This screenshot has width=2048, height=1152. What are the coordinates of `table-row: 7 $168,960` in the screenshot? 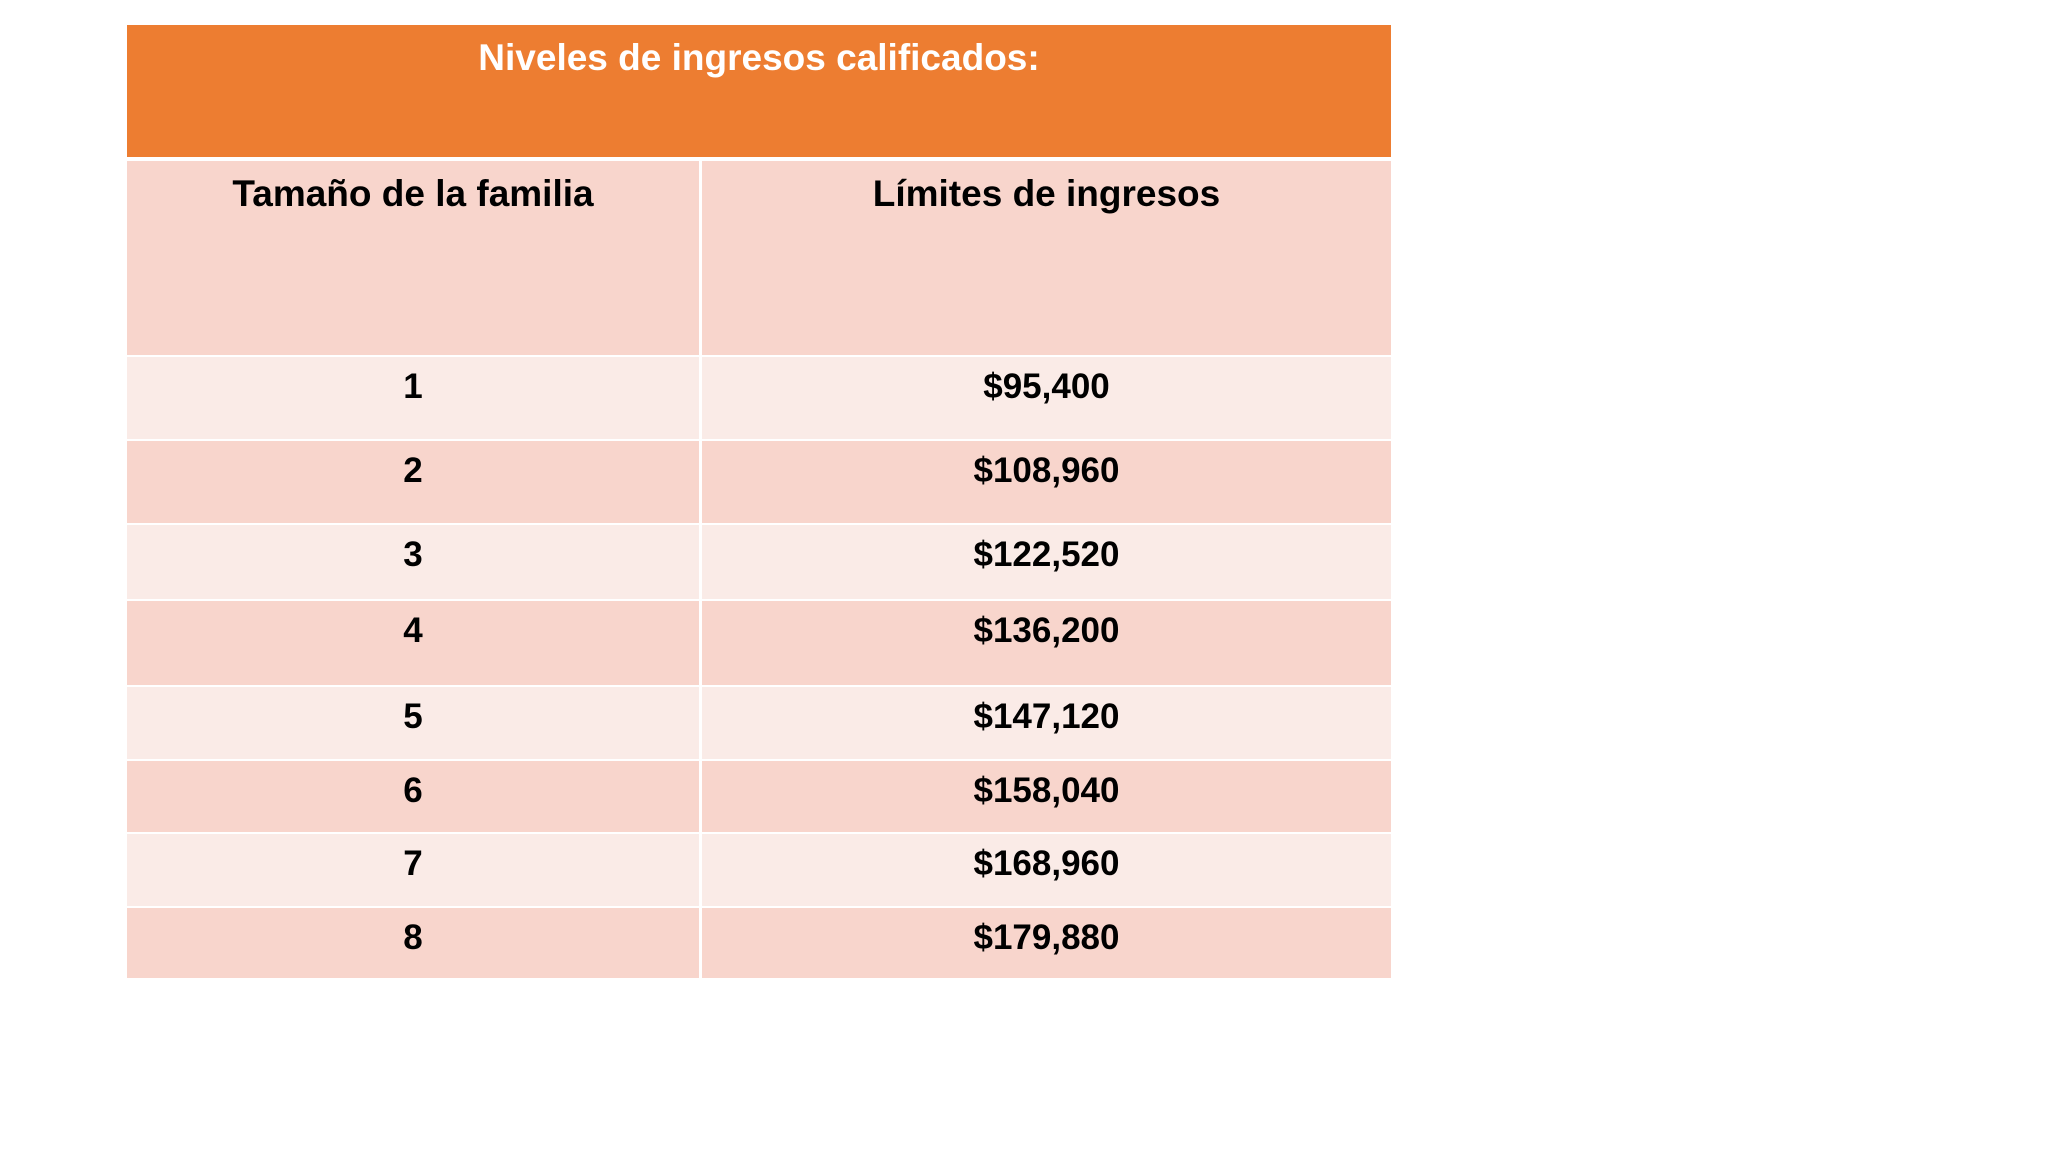 It's located at (759, 871).